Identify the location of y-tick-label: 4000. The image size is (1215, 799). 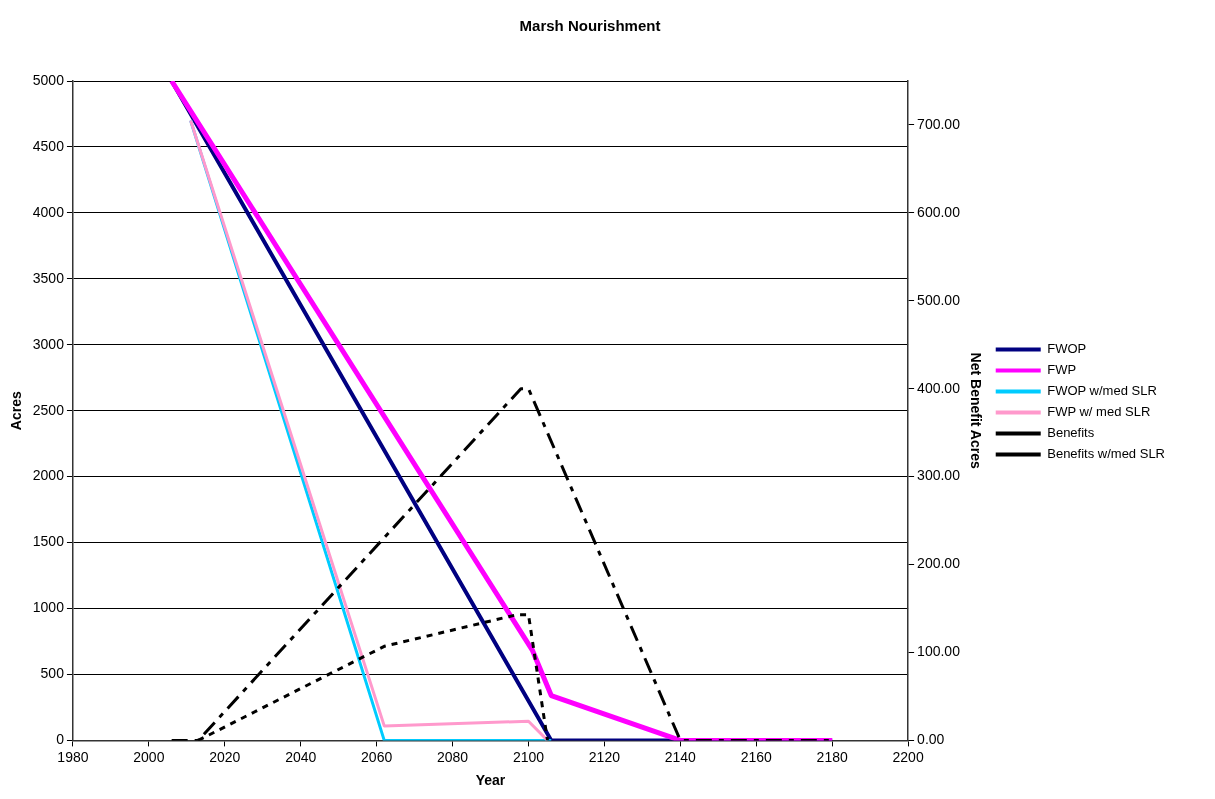
(48, 211).